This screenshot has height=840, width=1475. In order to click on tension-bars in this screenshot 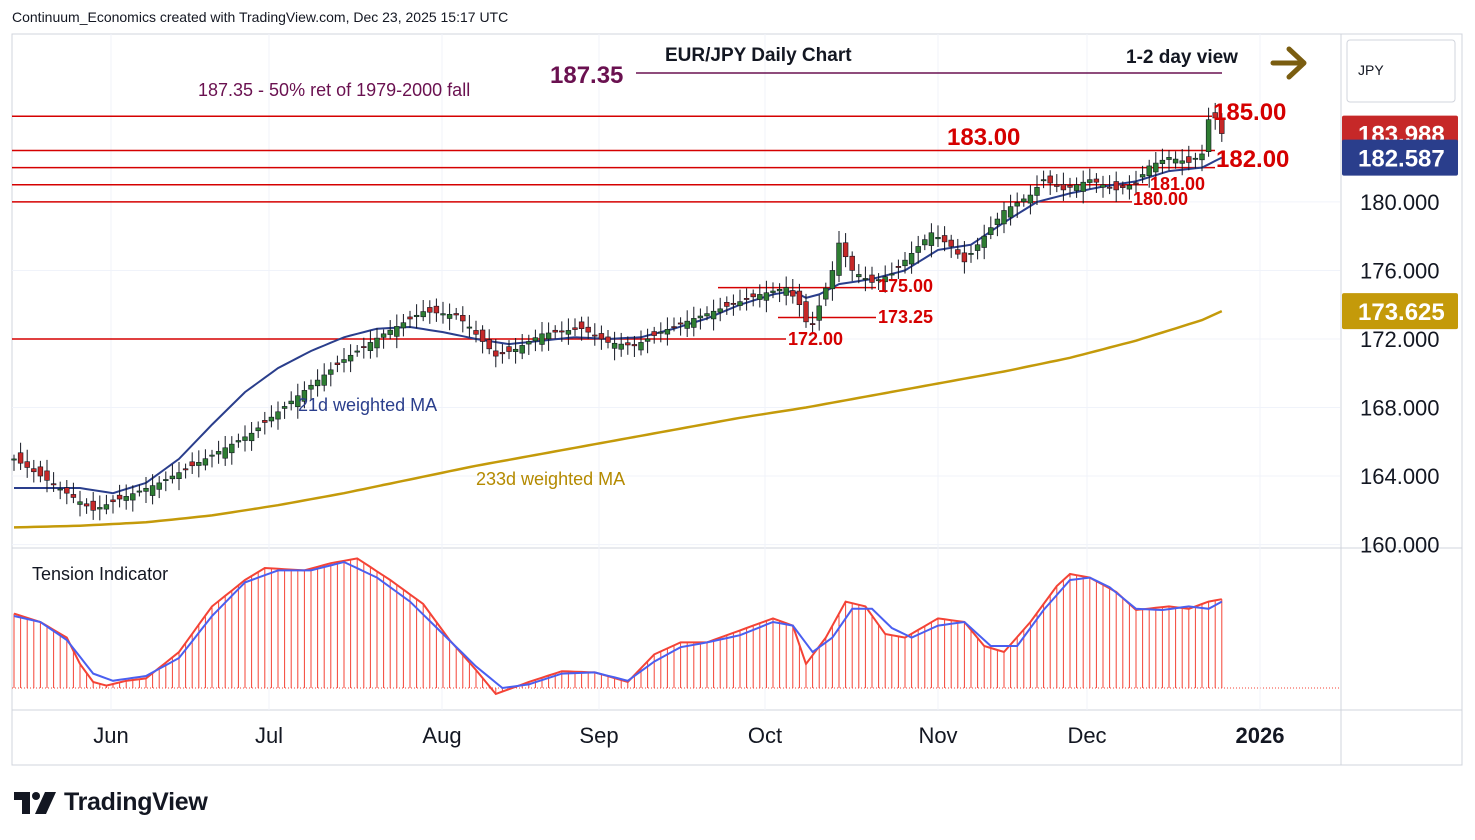, I will do `click(618, 626)`.